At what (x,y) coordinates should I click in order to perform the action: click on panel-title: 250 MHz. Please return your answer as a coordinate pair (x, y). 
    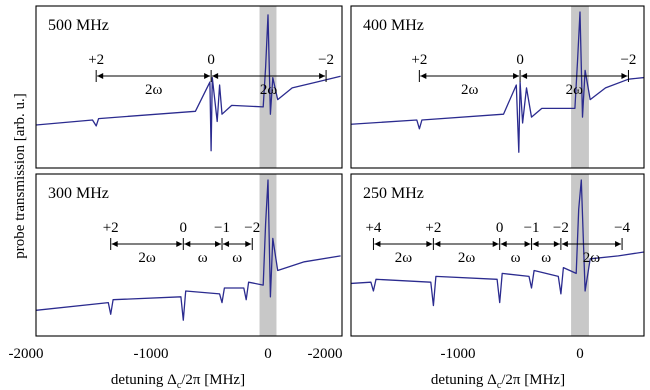
    Looking at the image, I should click on (393, 193).